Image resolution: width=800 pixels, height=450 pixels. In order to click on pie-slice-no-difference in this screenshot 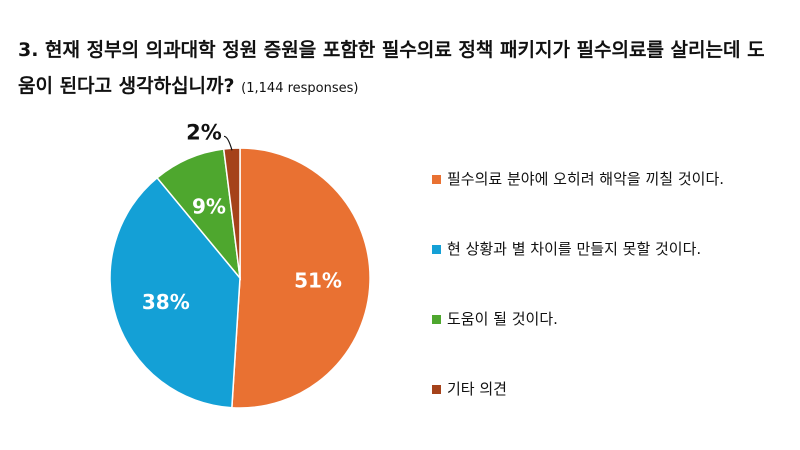, I will do `click(175, 292)`.